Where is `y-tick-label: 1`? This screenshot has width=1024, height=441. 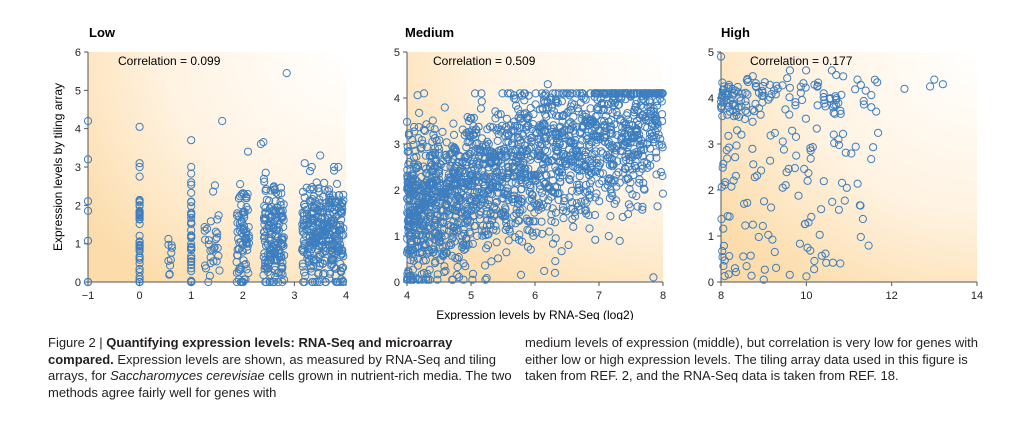
y-tick-label: 1 is located at coordinates (78, 245).